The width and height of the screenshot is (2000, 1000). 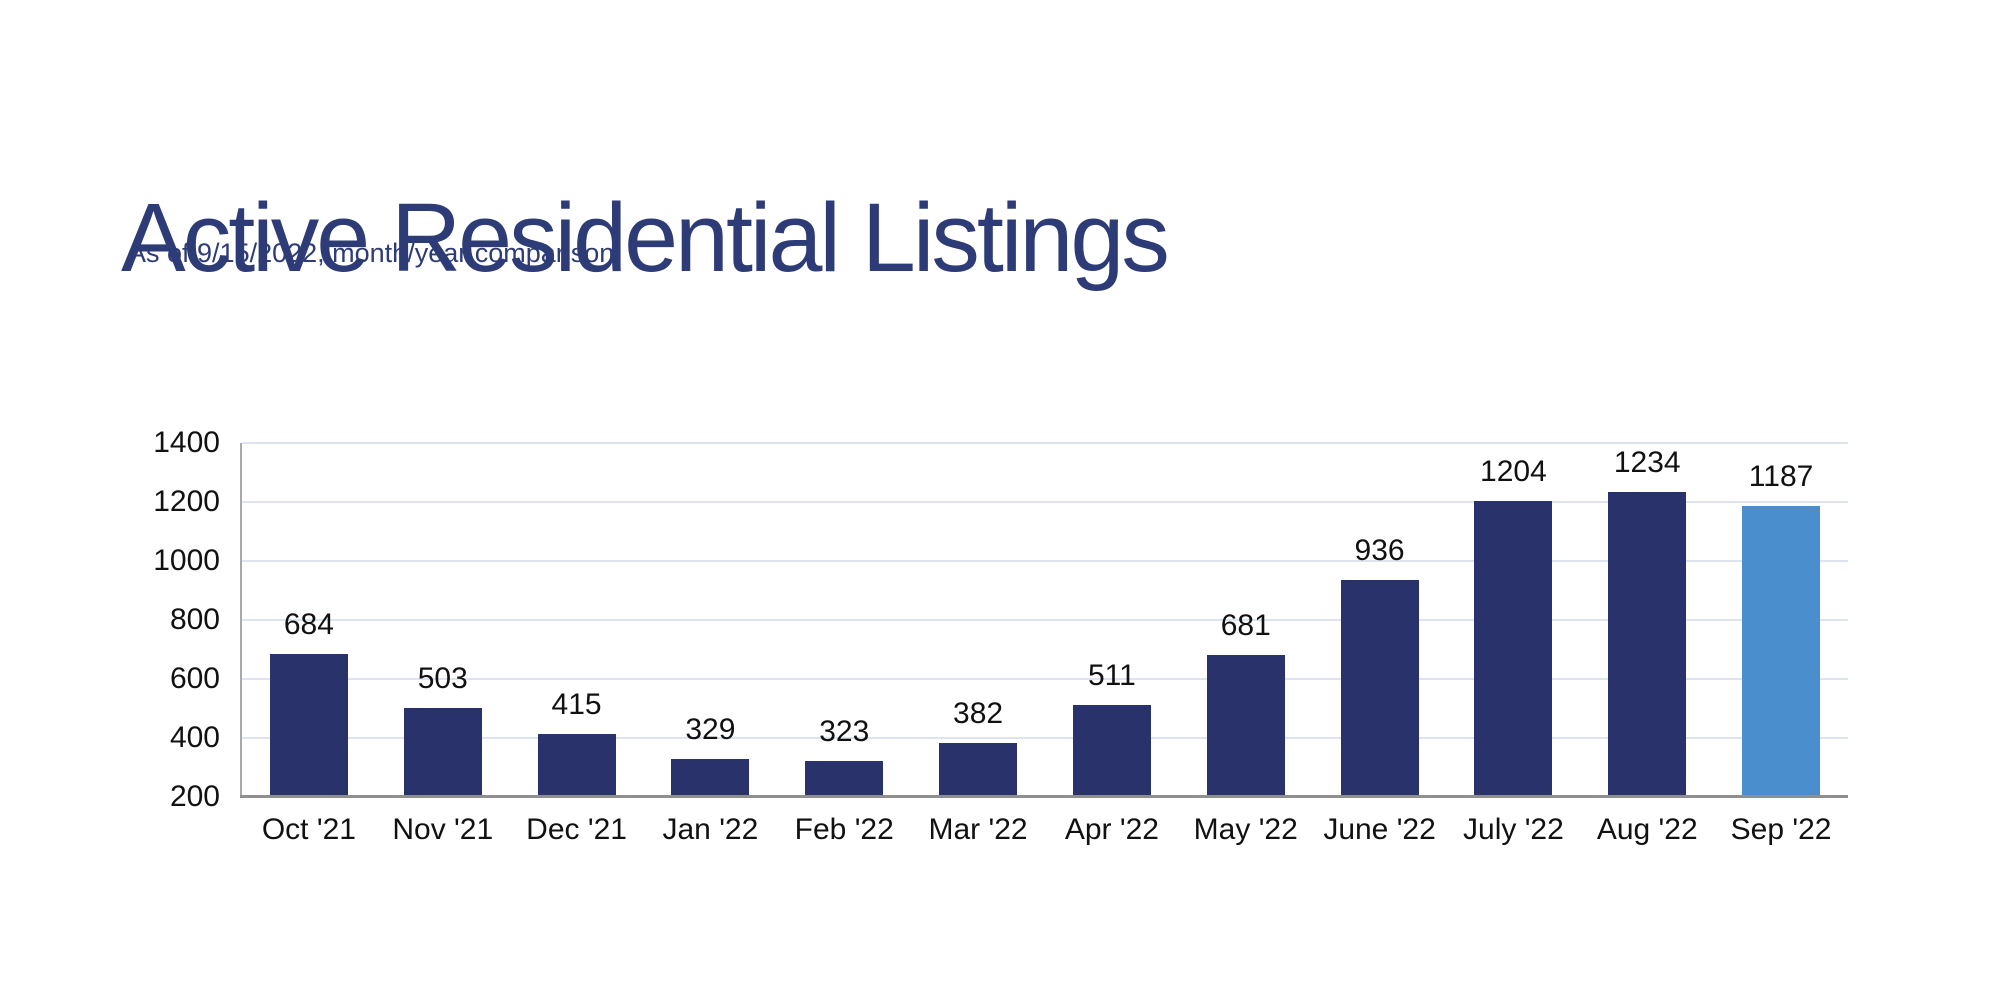 What do you see at coordinates (186, 560) in the screenshot?
I see `y-tick-label: 1000` at bounding box center [186, 560].